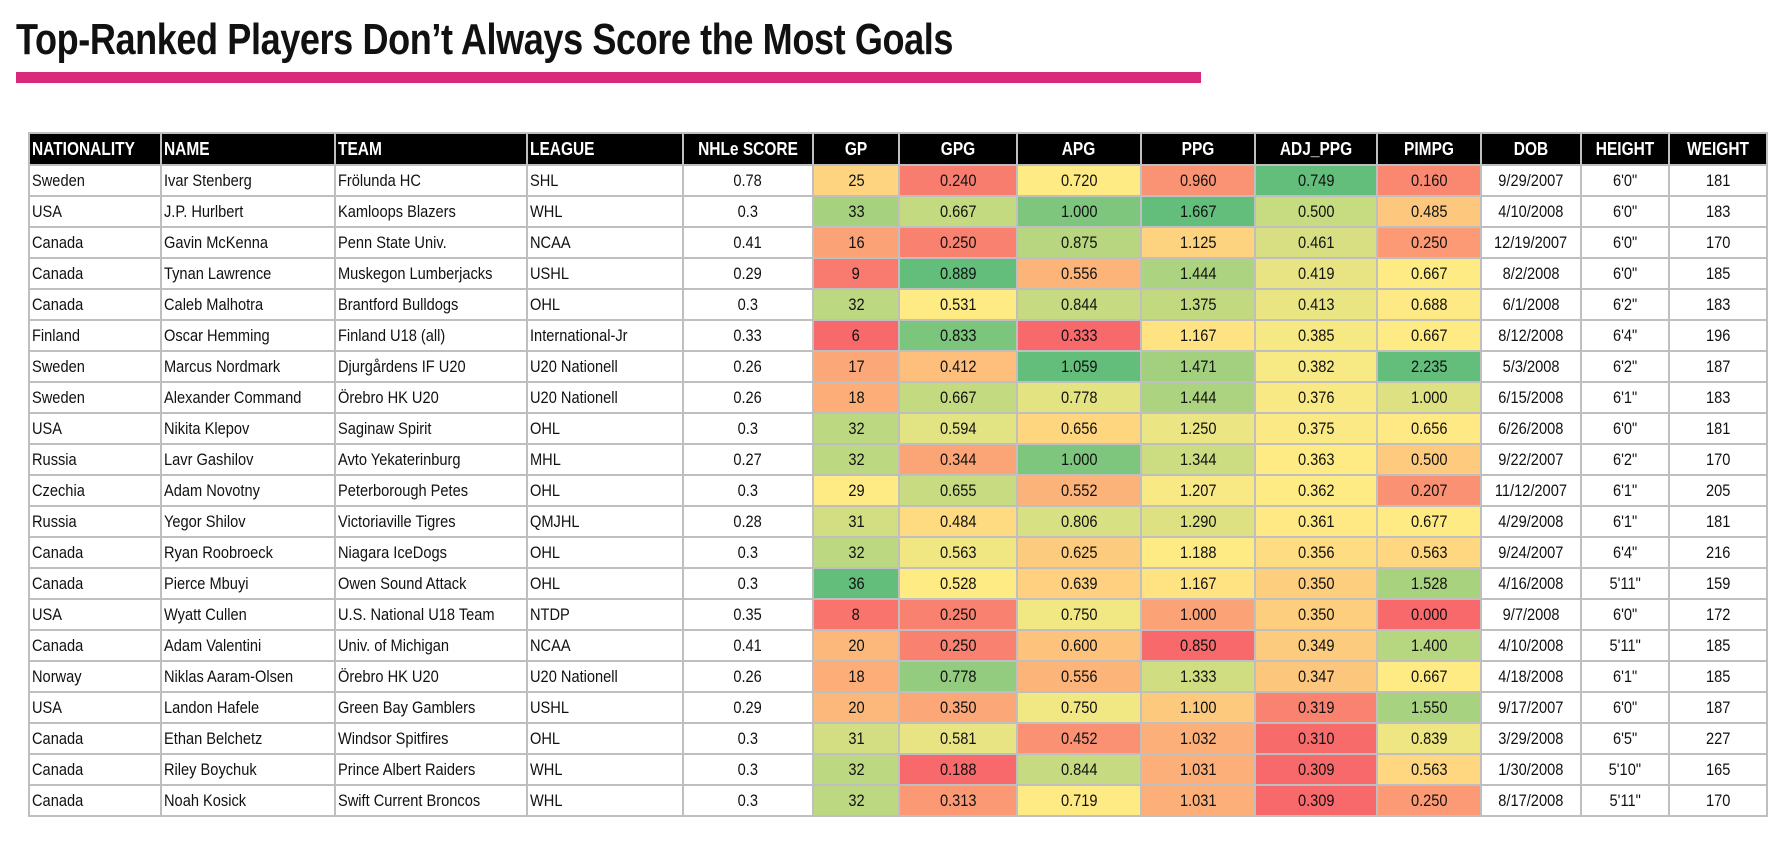 The width and height of the screenshot is (1785, 843). What do you see at coordinates (1079, 738) in the screenshot?
I see `table-cell: 0.452` at bounding box center [1079, 738].